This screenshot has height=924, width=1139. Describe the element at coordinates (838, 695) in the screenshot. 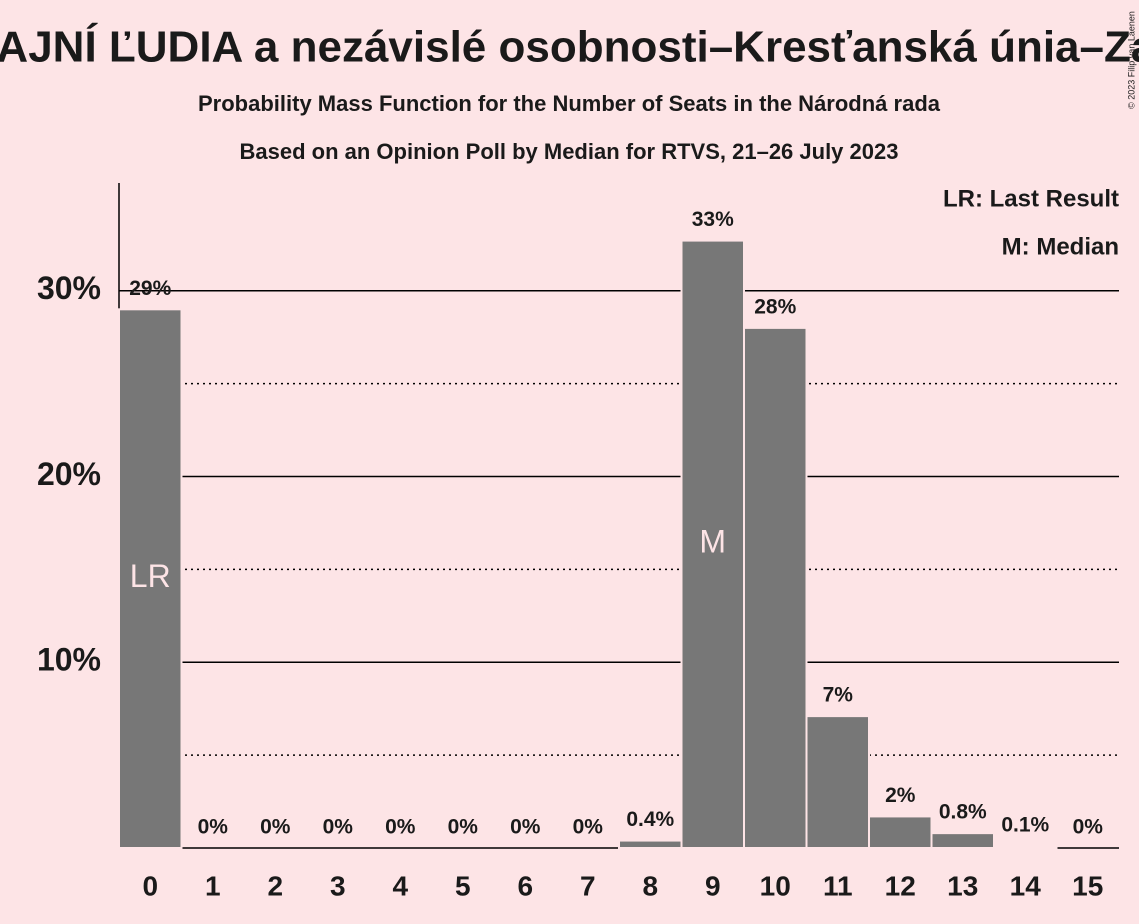

I see `value-label: 7%` at that location.